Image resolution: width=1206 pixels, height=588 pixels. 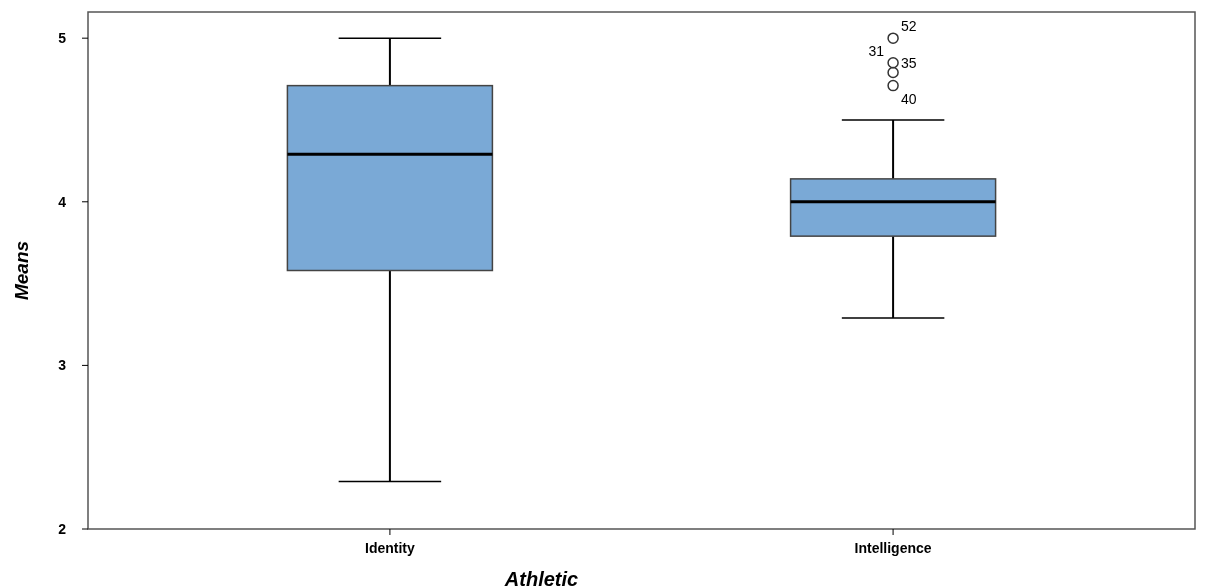 What do you see at coordinates (876, 50) in the screenshot?
I see `annotation: 31` at bounding box center [876, 50].